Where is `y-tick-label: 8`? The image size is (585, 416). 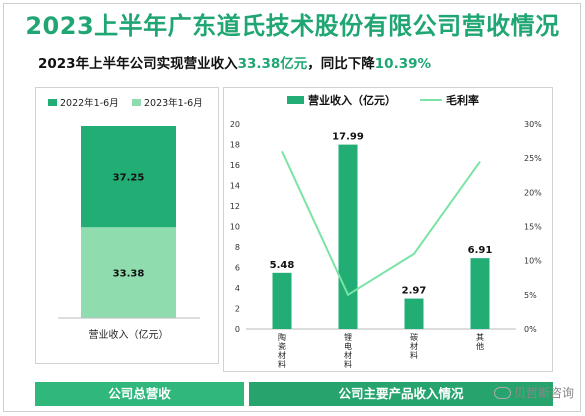 y-tick-label: 8 is located at coordinates (237, 247).